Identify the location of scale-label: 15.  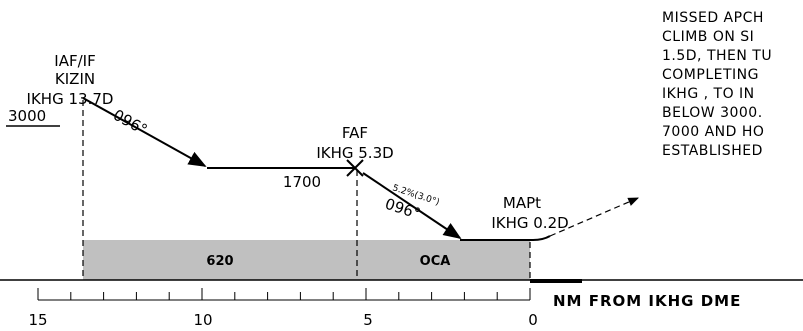
(37, 320).